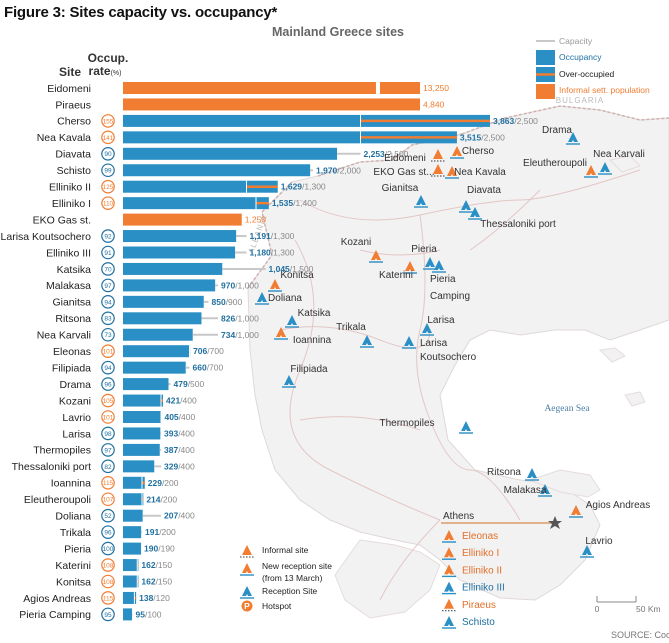 The image size is (669, 643). What do you see at coordinates (365, 380) in the screenshot?
I see `road-line` at bounding box center [365, 380].